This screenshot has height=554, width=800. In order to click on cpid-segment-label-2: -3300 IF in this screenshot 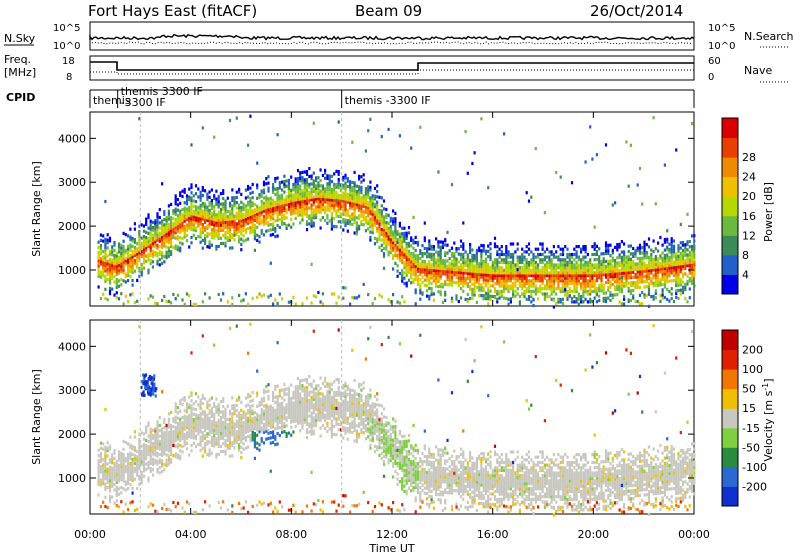, I will do `click(143, 102)`.